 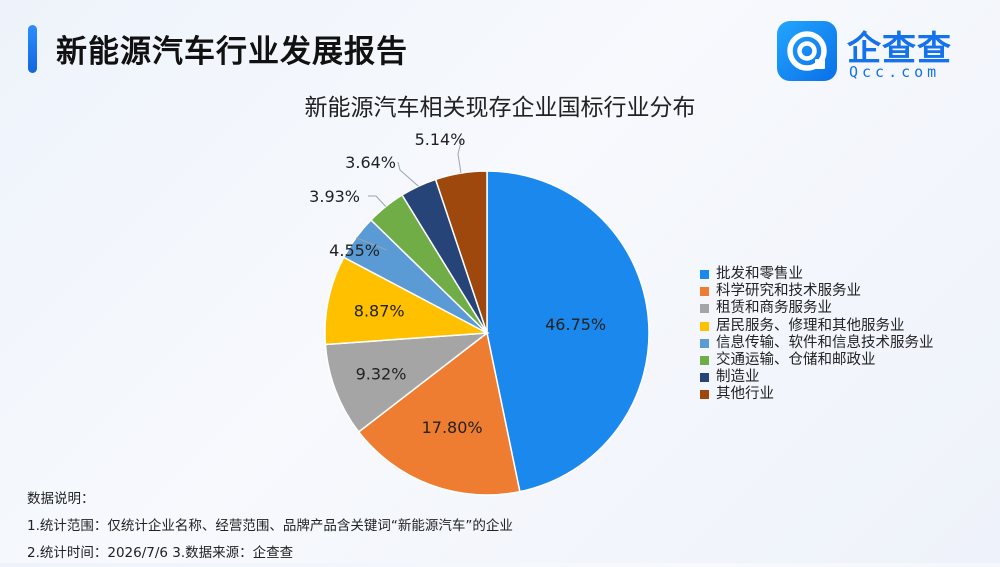 What do you see at coordinates (895, 72) in the screenshot?
I see `logo-url: Qcc.com` at bounding box center [895, 72].